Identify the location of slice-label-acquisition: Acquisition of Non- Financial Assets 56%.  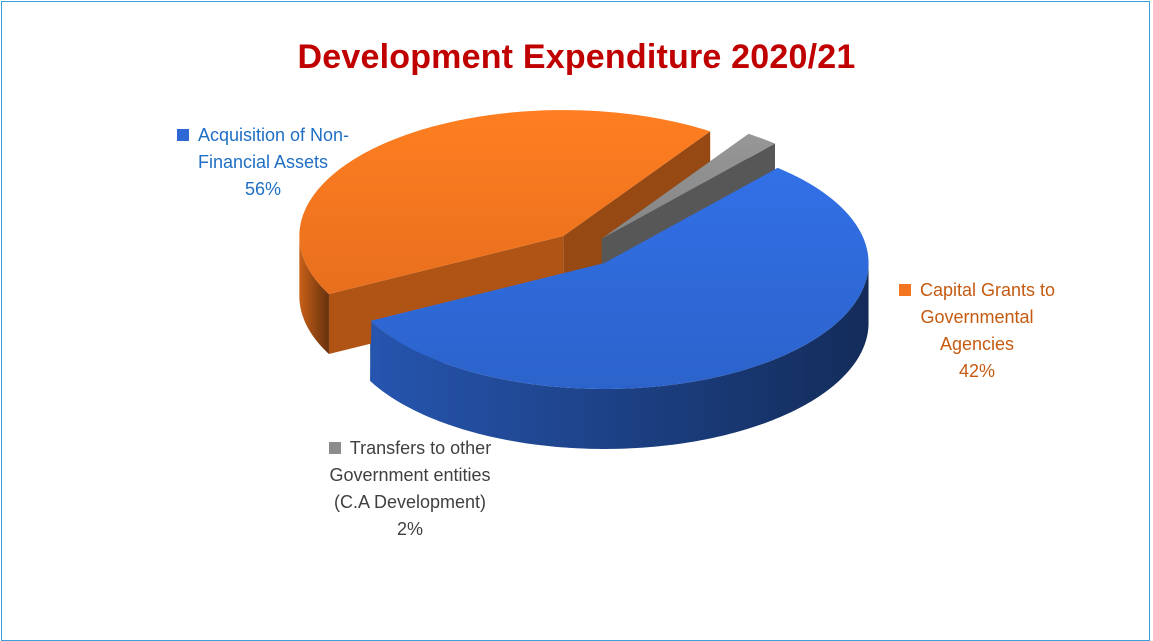
(263, 162).